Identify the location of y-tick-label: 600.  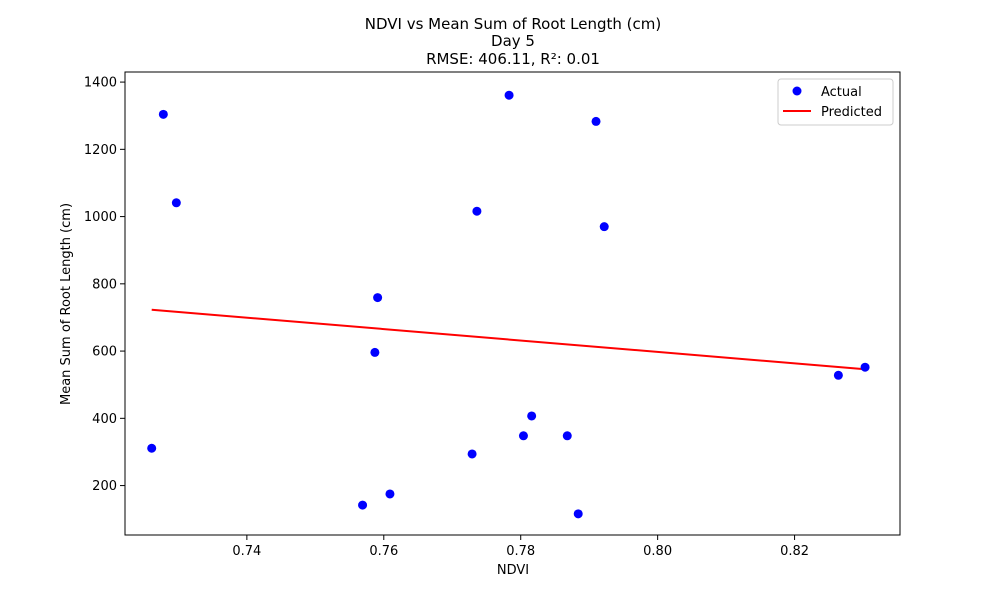
(104, 352).